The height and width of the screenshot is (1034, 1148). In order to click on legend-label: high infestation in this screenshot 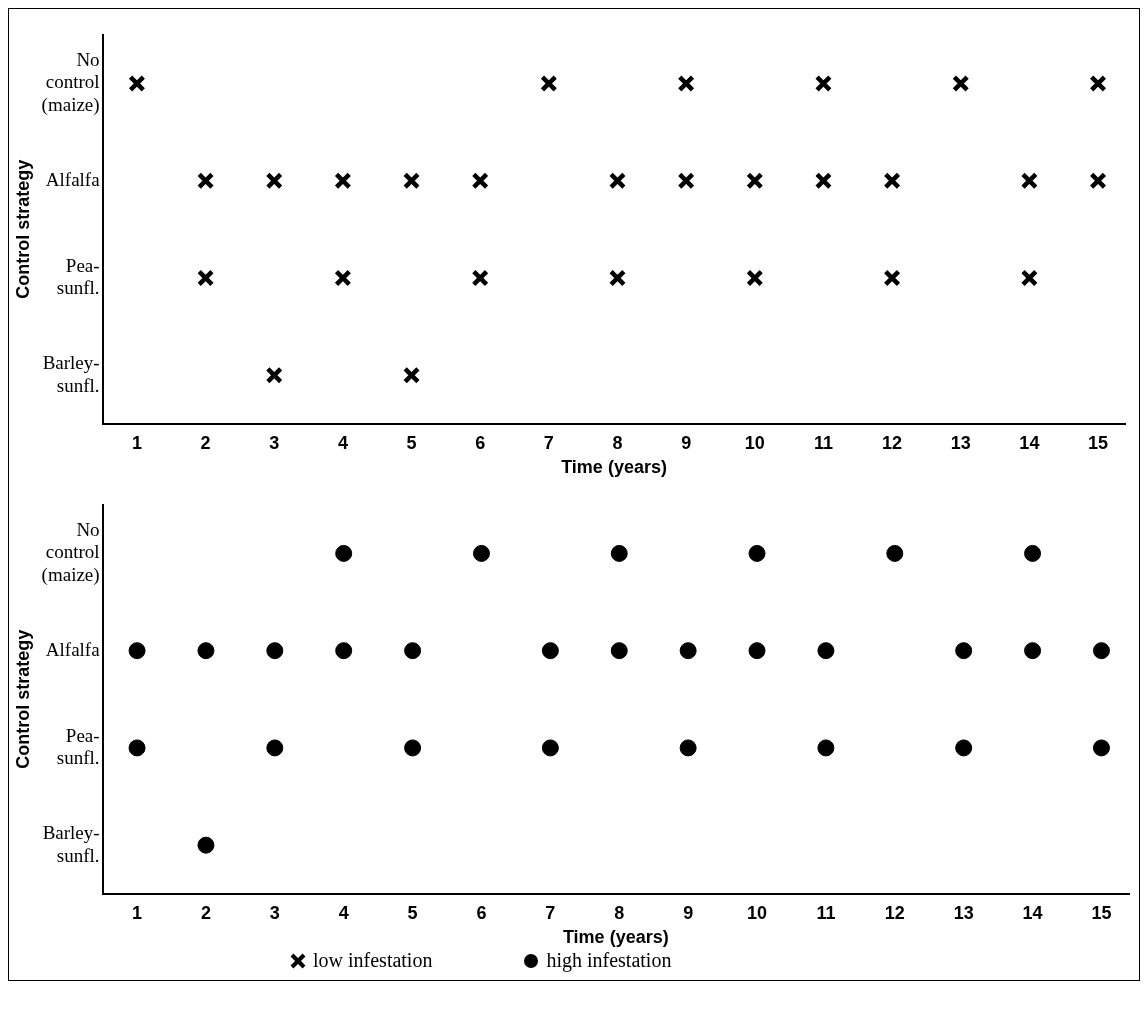, I will do `click(609, 960)`.